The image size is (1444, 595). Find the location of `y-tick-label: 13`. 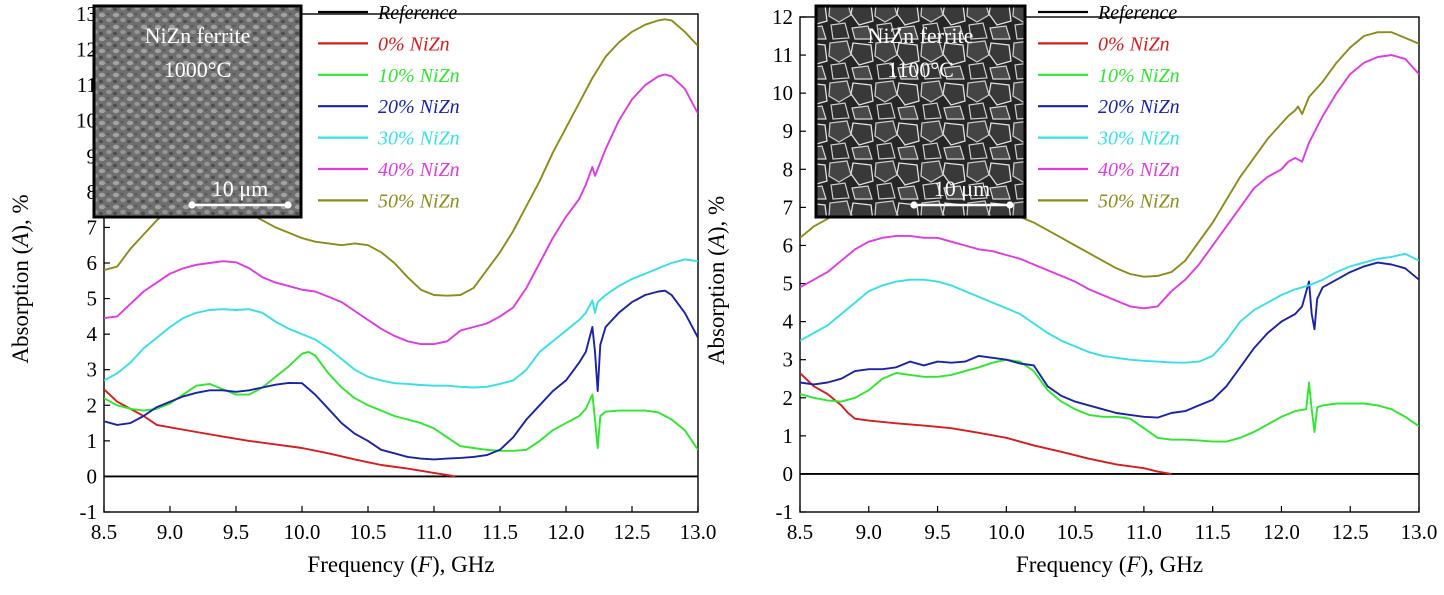

y-tick-label: 13 is located at coordinates (86, 14).